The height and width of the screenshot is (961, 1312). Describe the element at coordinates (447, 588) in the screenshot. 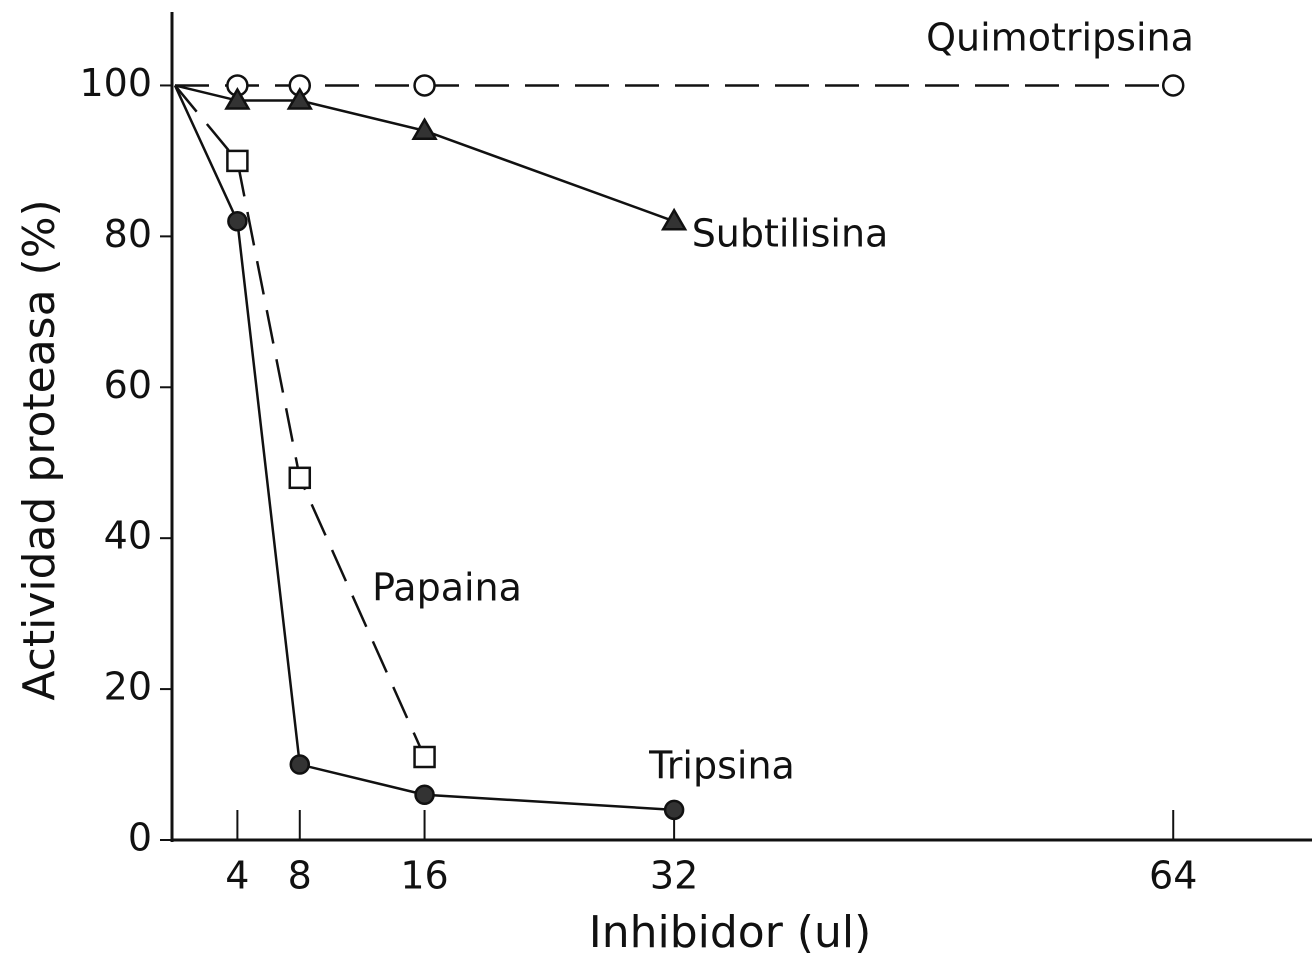

I see `series-label: Papaina` at that location.